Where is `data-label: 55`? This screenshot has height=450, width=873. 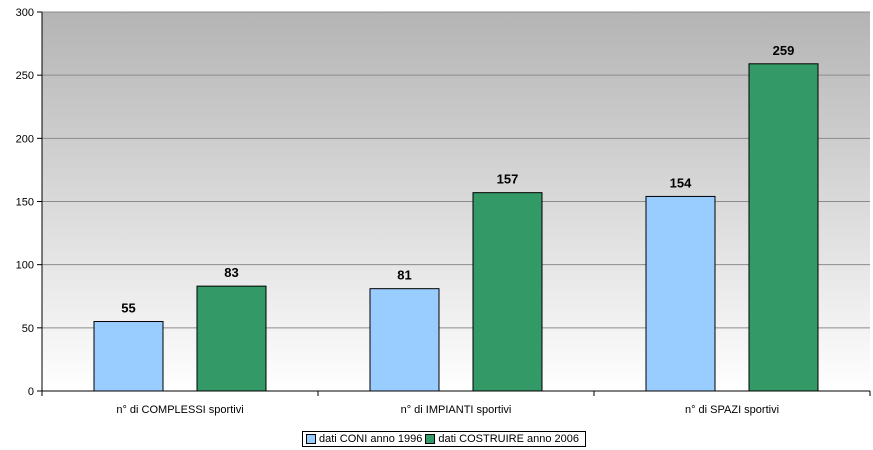
data-label: 55 is located at coordinates (128, 308).